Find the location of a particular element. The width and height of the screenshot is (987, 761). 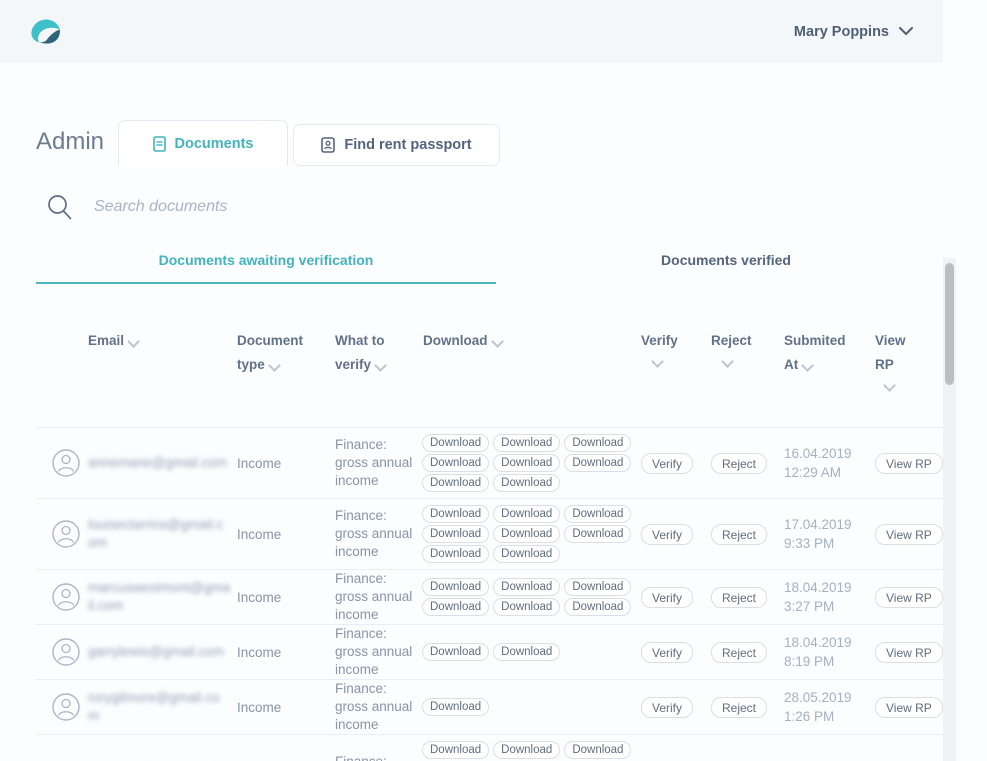

email-cell: garrylewis@gmail.com is located at coordinates (134, 652).